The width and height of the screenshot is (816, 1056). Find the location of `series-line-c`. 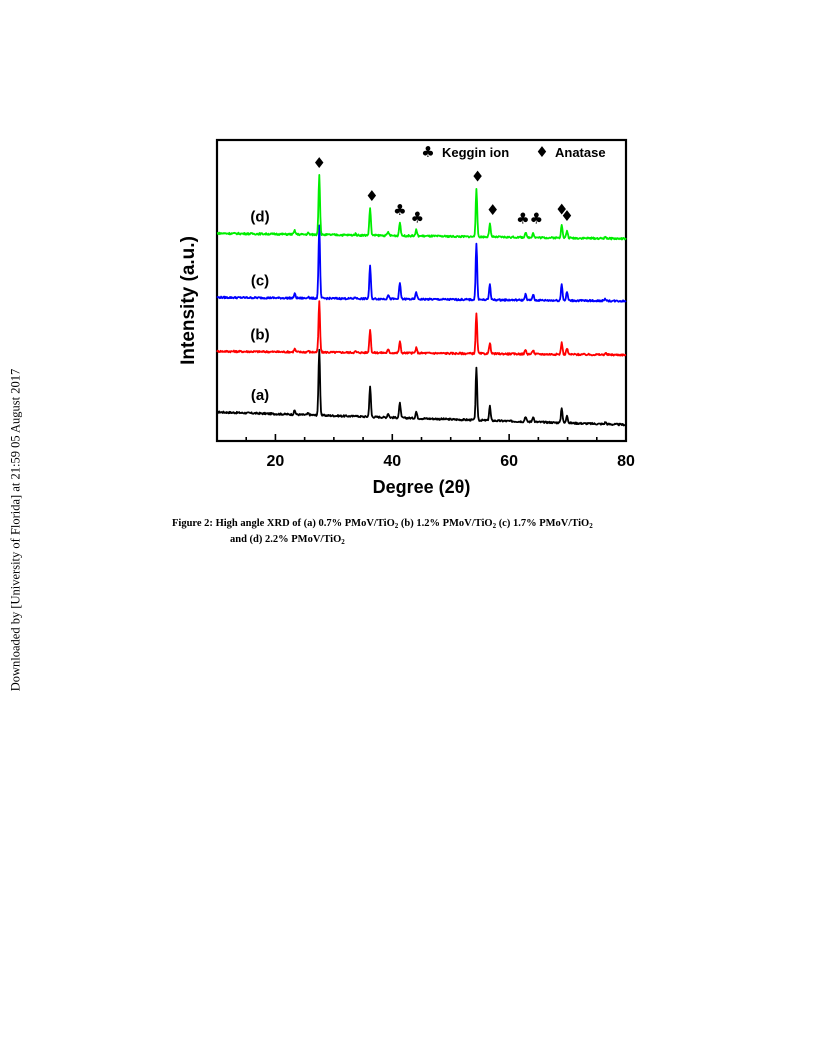

series-line-c is located at coordinates (421, 263).